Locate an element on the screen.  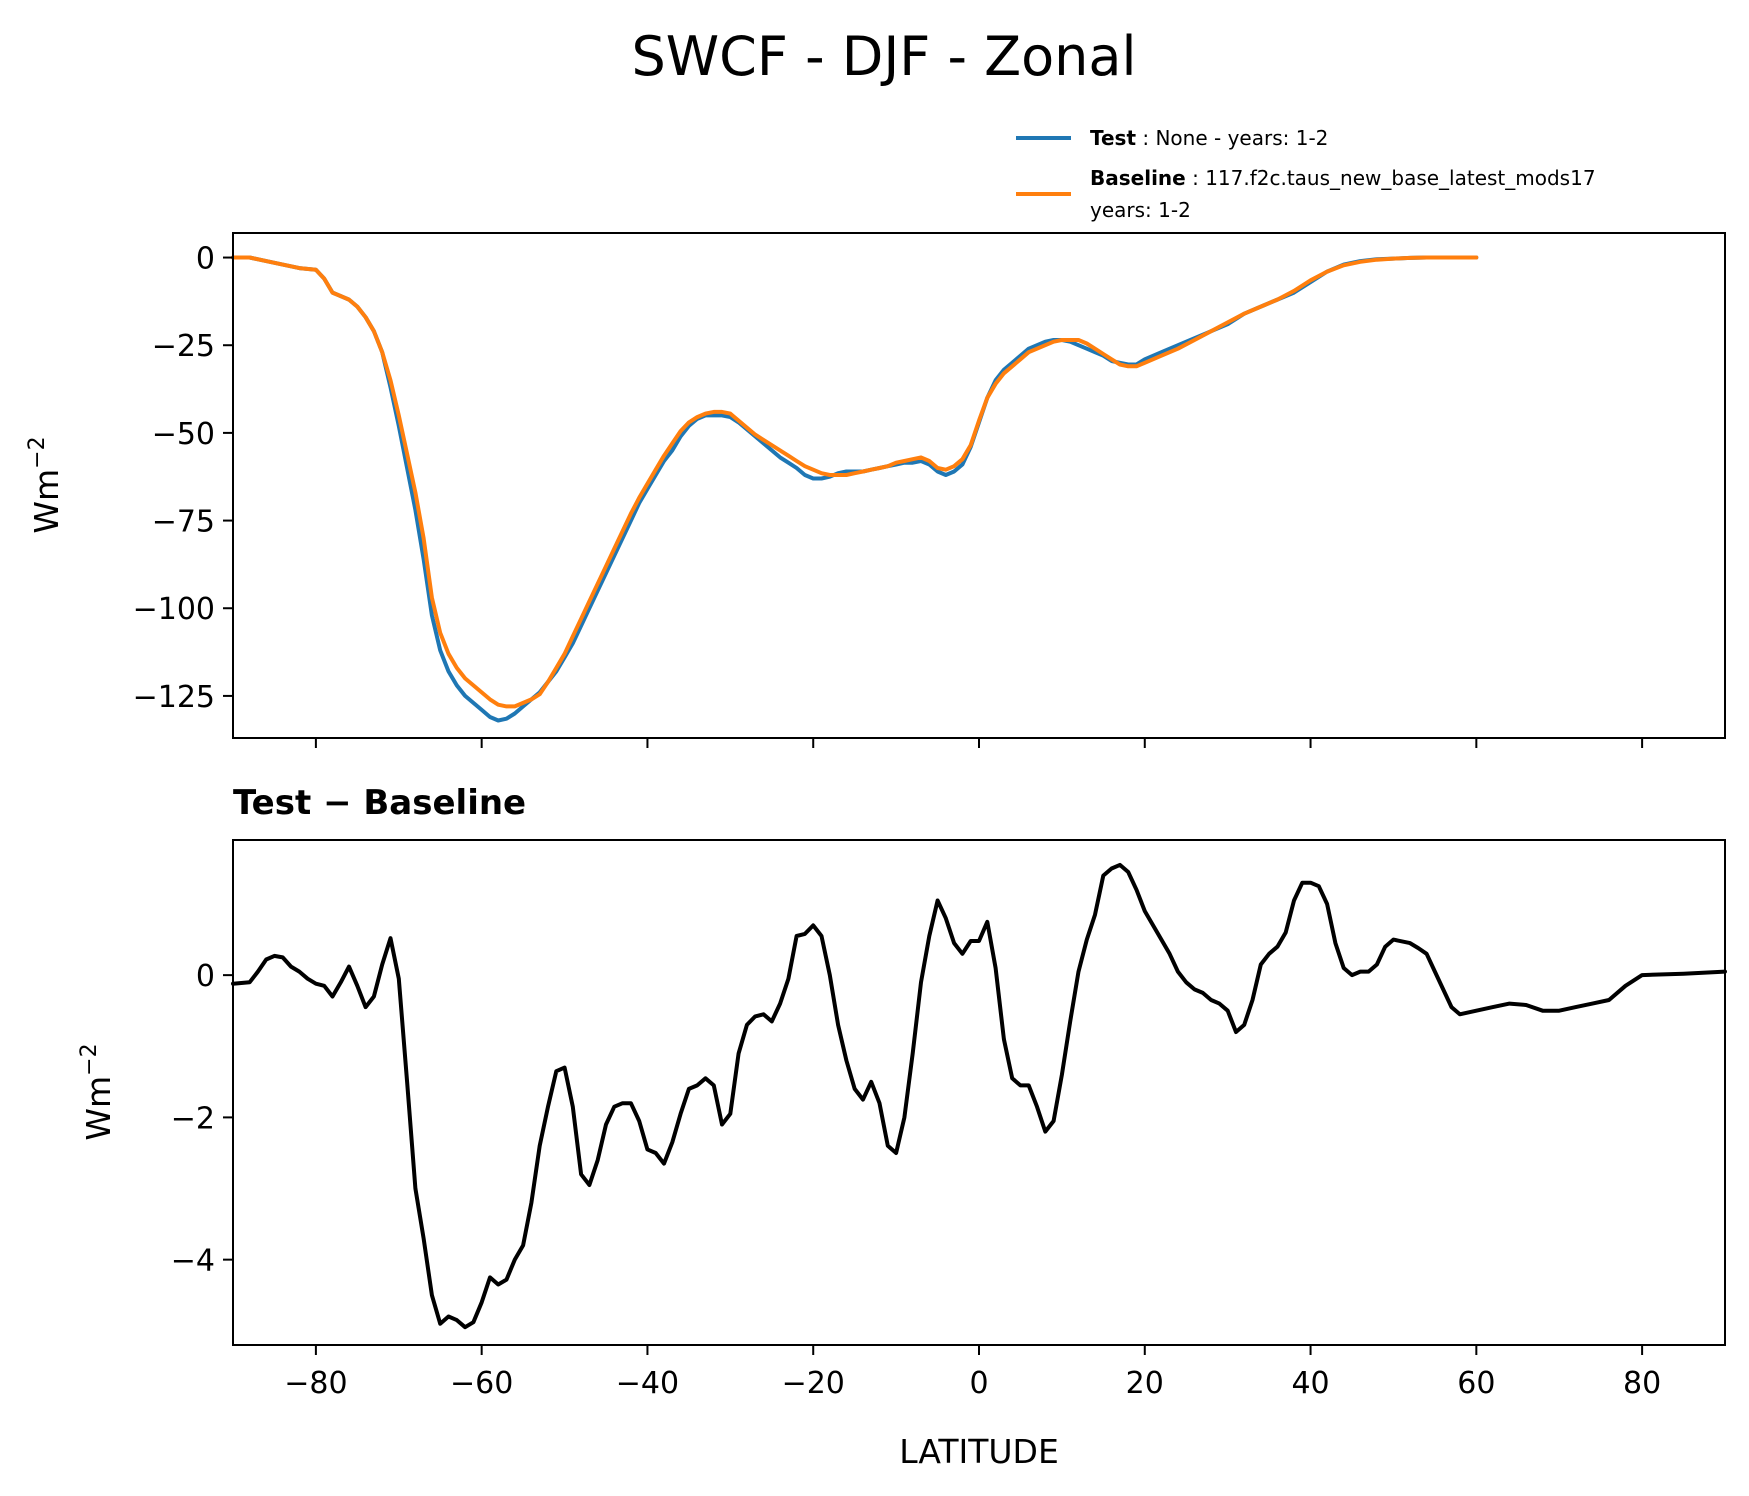
top-y-tick-label: −25 is located at coordinates (183, 346).